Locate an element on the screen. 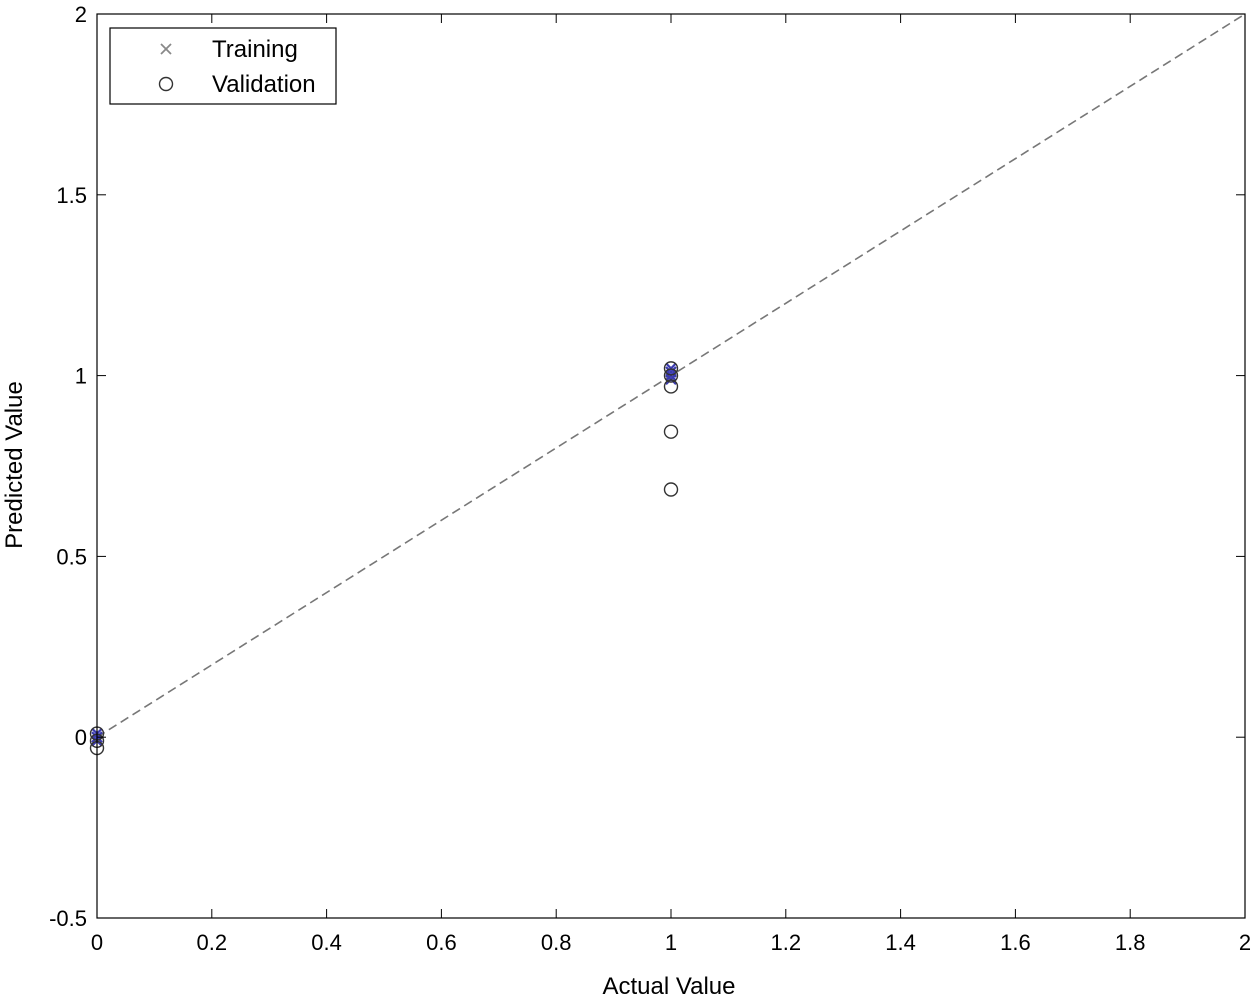  y-tick-label: 2 is located at coordinates (81, 14).